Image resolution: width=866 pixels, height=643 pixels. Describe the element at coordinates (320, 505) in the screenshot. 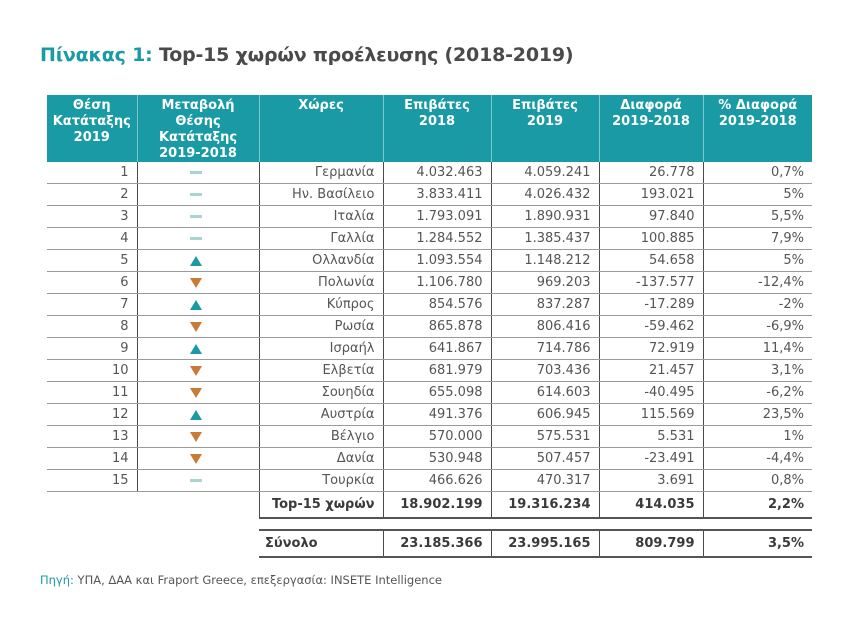

I see `top15-label: Top-15 χωρών` at that location.